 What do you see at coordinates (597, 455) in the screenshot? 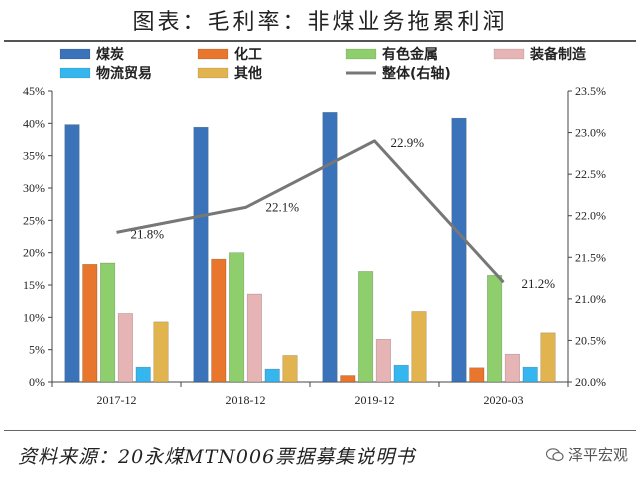
I see `brand-name: 泽平宏观` at bounding box center [597, 455].